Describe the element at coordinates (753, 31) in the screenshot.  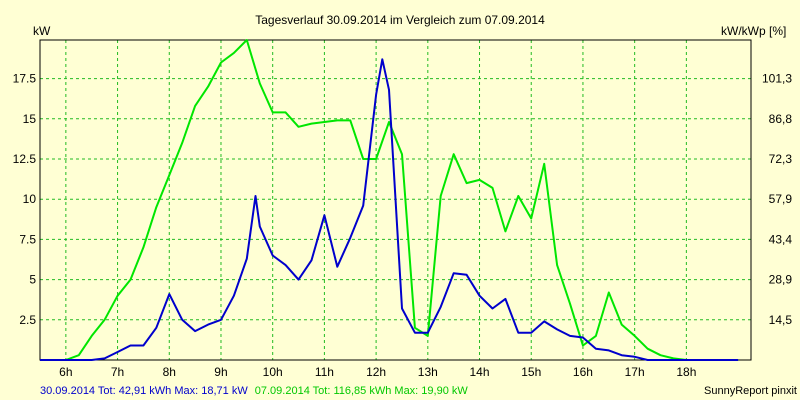
I see `y-axis-right-label: kW/kWp [%]` at that location.